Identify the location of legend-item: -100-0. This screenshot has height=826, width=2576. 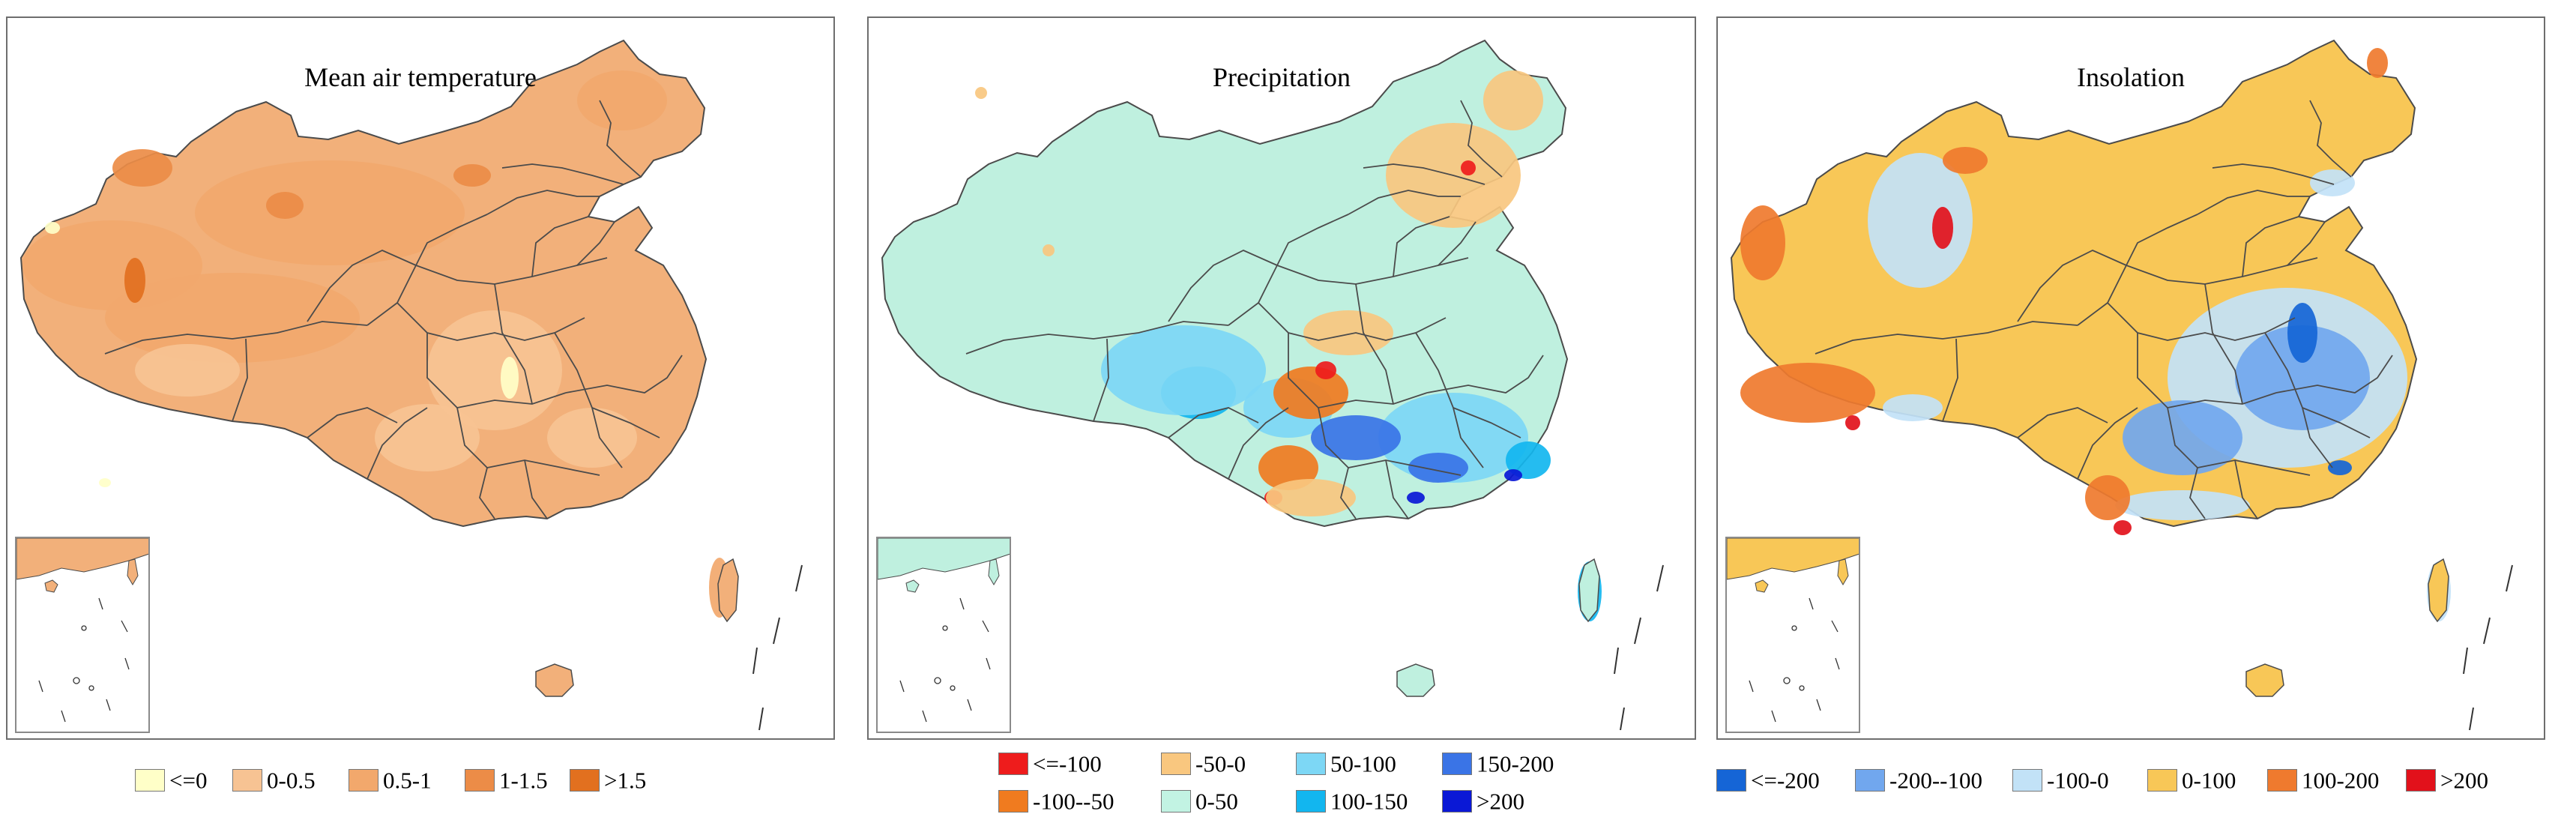
(2061, 779).